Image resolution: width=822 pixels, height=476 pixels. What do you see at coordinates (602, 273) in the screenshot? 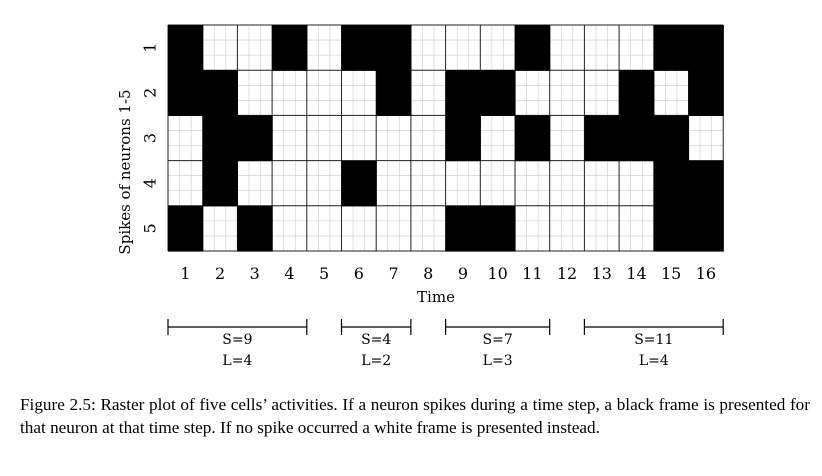
I see `x-tick-label: 13` at bounding box center [602, 273].